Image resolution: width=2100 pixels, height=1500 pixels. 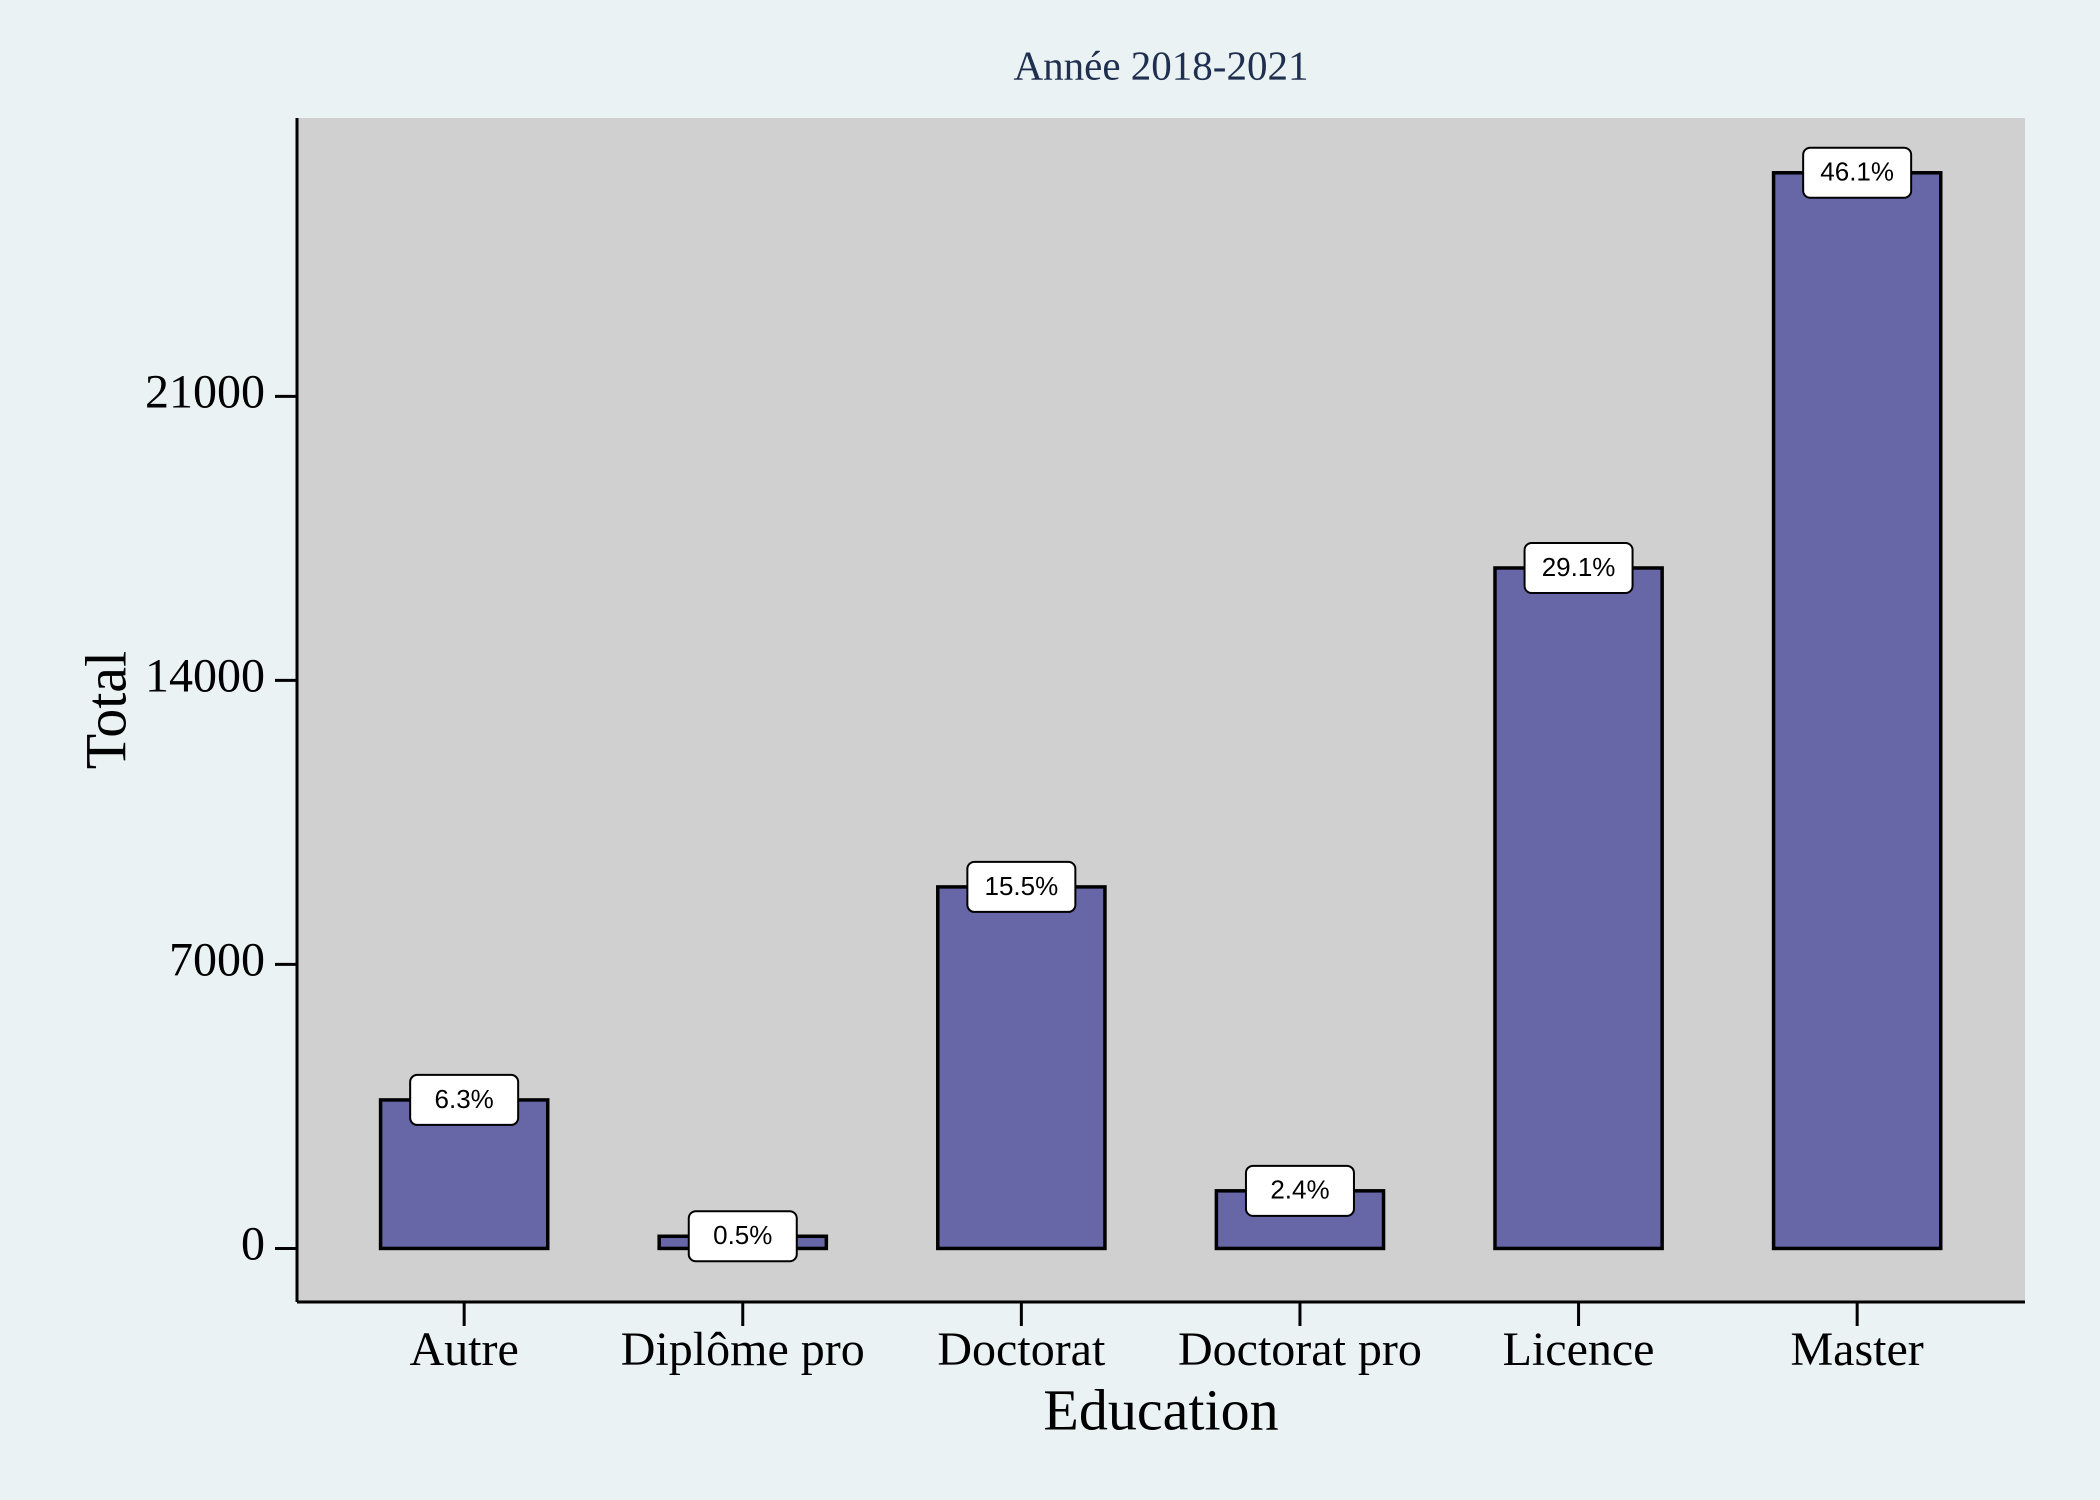 What do you see at coordinates (1300, 1349) in the screenshot?
I see `x-tick-label: Doctorat pro` at bounding box center [1300, 1349].